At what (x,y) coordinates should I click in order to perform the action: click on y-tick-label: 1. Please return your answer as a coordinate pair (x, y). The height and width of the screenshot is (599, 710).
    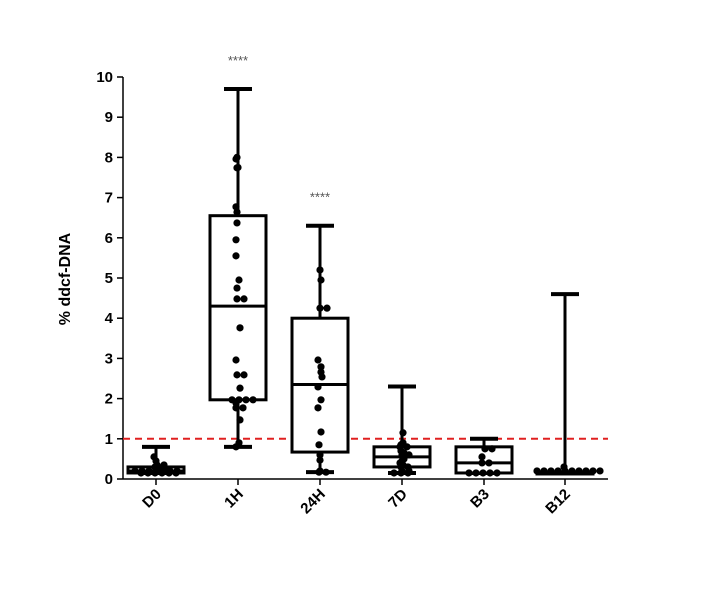
    Looking at the image, I should click on (109, 439).